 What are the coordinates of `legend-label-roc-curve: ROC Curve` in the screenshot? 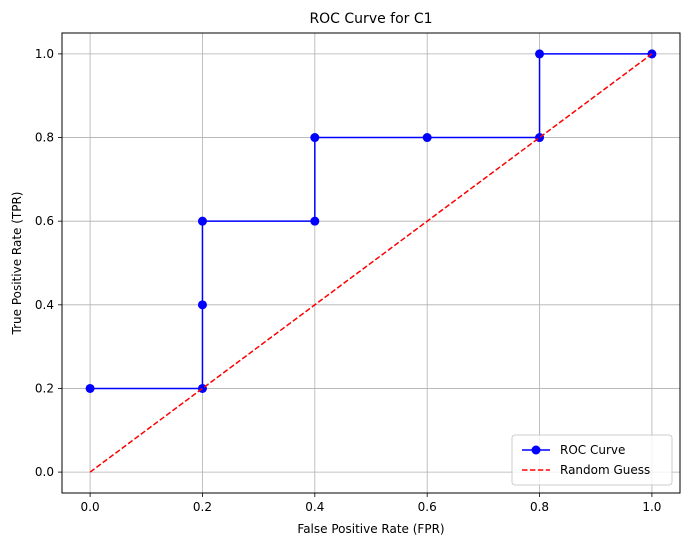 It's located at (592, 450).